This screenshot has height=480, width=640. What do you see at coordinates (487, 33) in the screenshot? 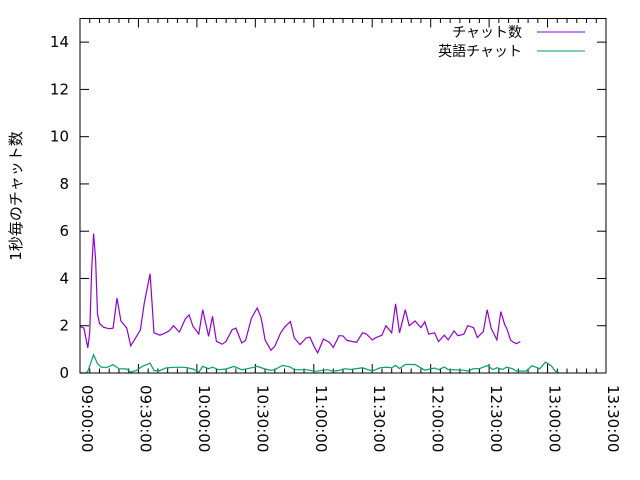
I see `legend-label-0: チャット数` at bounding box center [487, 33].